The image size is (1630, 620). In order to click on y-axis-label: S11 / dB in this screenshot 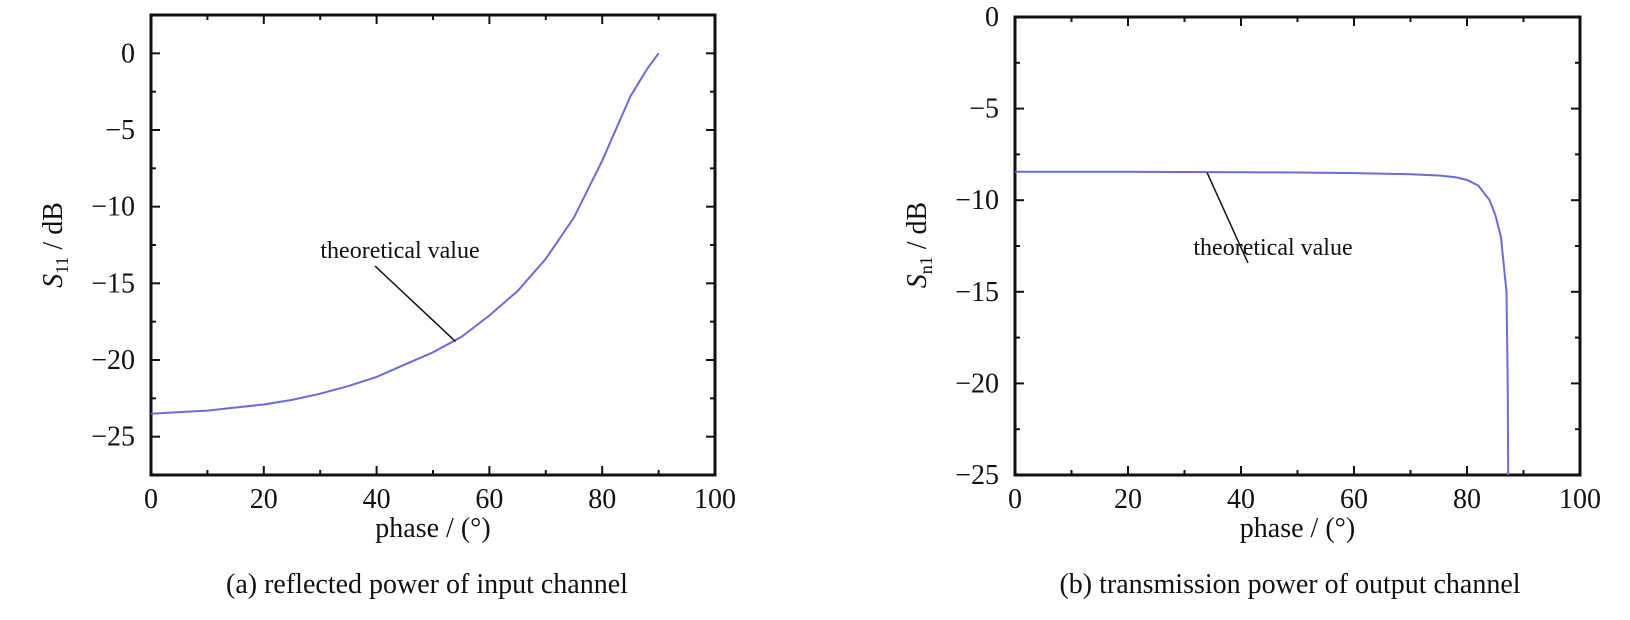, I will do `click(55, 245)`.